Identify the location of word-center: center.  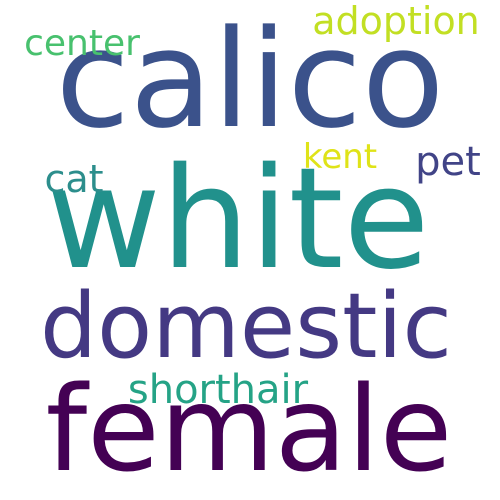
(82, 43).